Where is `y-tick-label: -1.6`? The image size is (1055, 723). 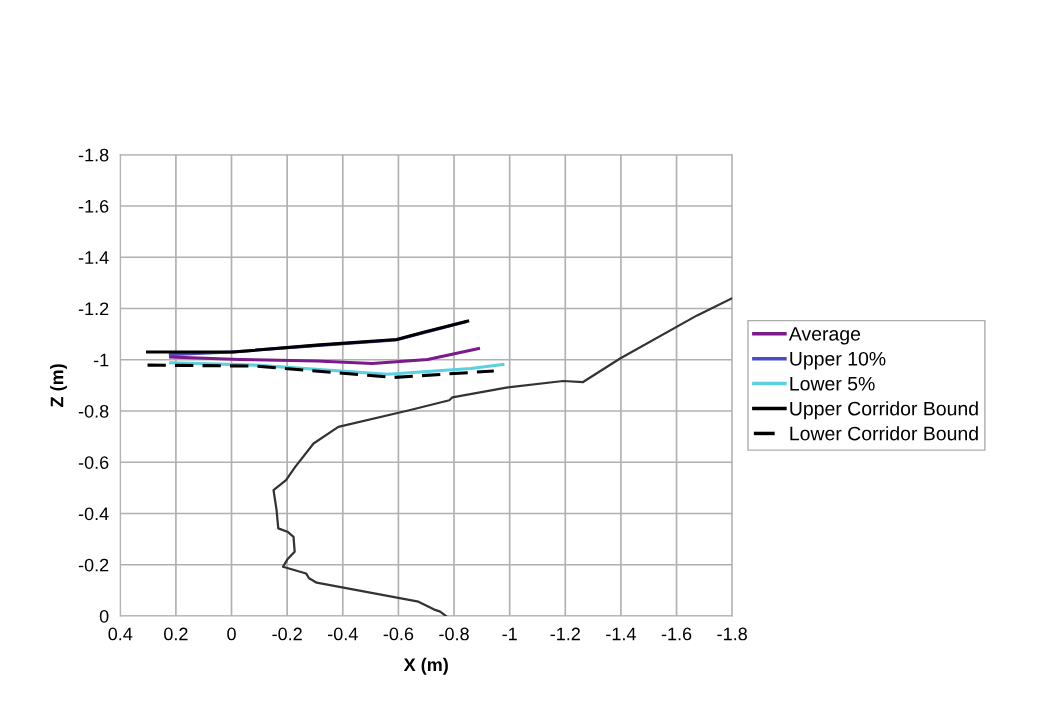
y-tick-label: -1.6 is located at coordinates (93, 206).